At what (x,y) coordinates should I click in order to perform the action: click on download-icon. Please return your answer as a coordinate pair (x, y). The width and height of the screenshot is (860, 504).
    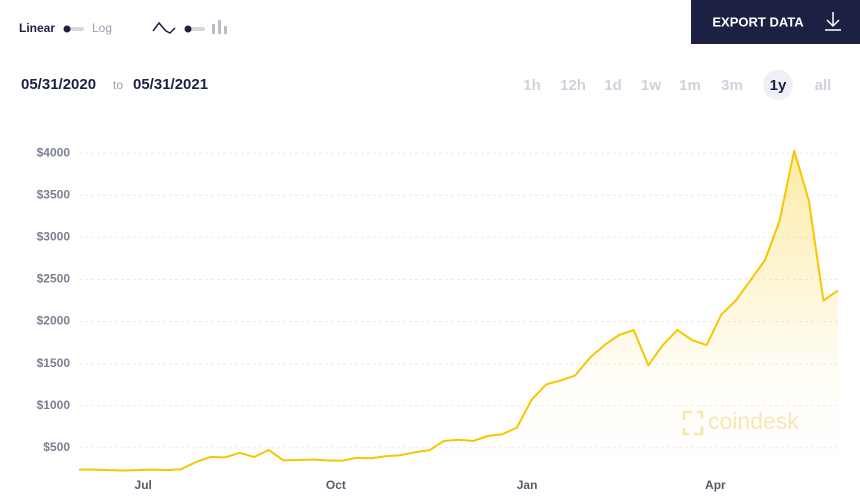
    Looking at the image, I should click on (833, 21).